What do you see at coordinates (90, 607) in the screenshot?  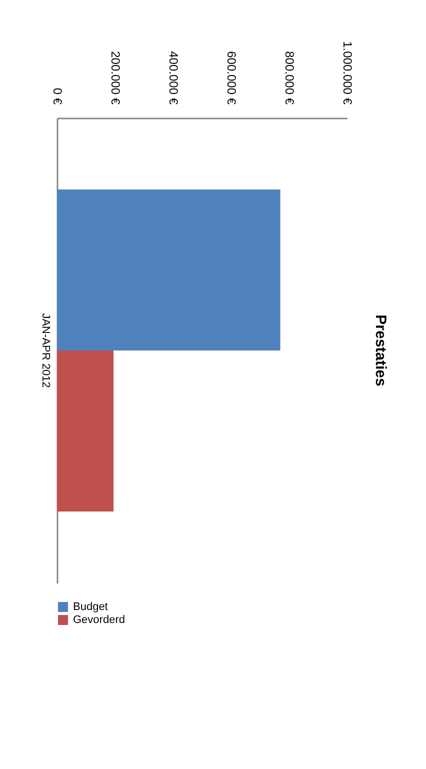 I see `legend-label: Budget` at bounding box center [90, 607].